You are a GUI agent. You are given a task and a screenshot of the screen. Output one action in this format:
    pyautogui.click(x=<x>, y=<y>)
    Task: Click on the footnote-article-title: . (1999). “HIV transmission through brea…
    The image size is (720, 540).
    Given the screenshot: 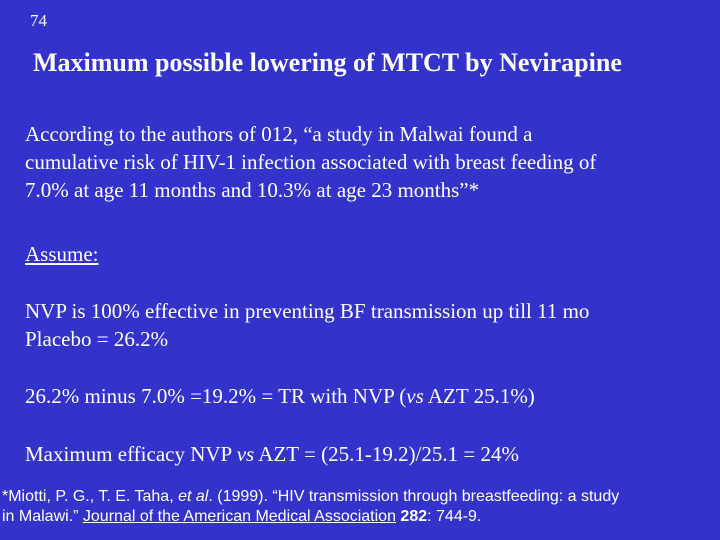 What is the action you would take?
    pyautogui.click(x=414, y=496)
    